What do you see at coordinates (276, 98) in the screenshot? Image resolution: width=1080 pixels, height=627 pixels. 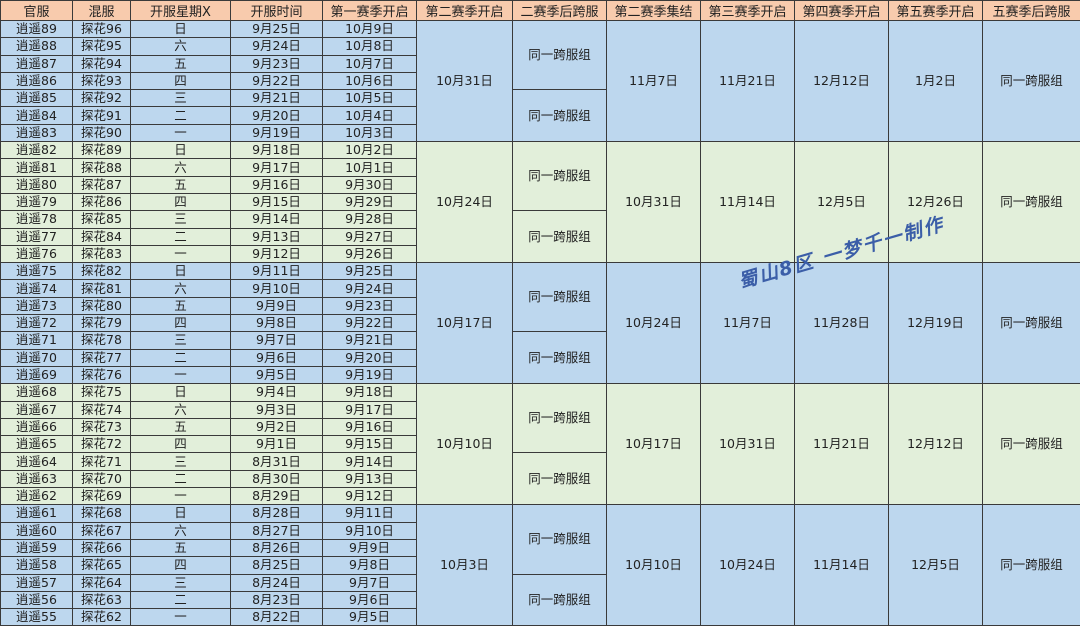 I see `open-date-cell: 9月21日` at bounding box center [276, 98].